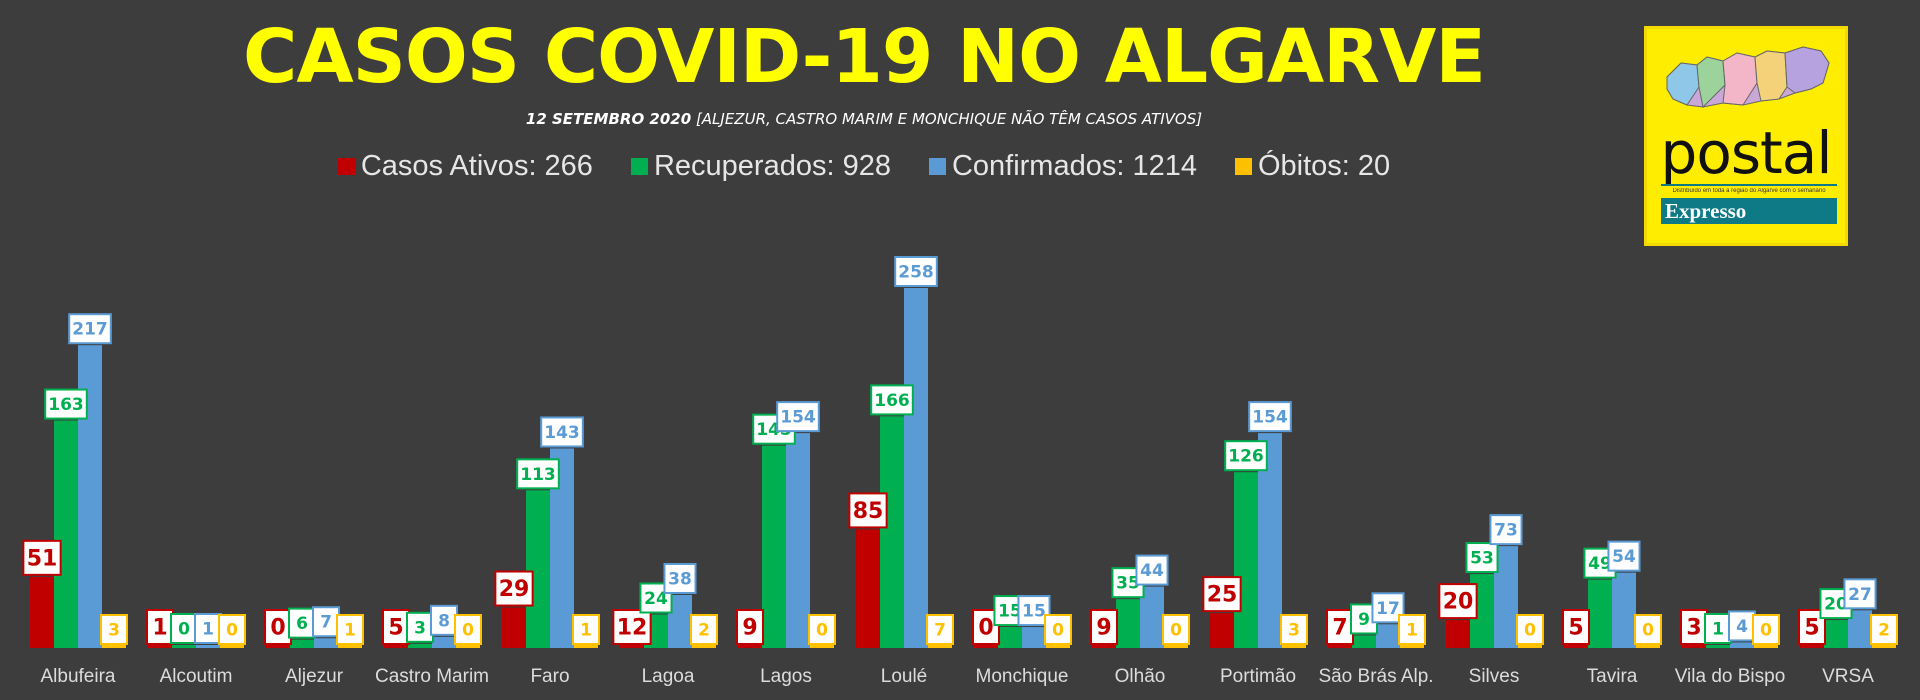 Image resolution: width=1920 pixels, height=700 pixels. What do you see at coordinates (538, 474) in the screenshot?
I see `data-label-recuperados: 113` at bounding box center [538, 474].